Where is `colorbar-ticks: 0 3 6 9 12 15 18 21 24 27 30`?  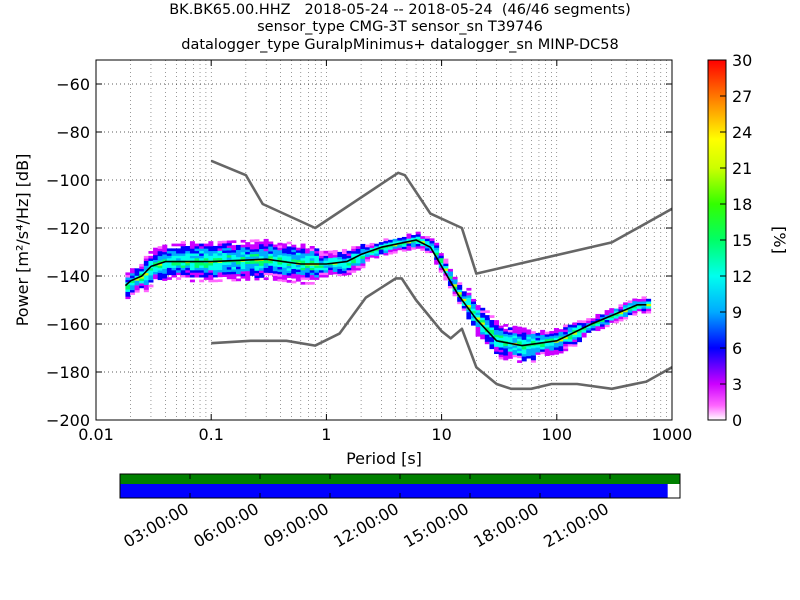
colorbar-ticks: 0 3 6 9 12 15 18 21 24 27 30 is located at coordinates (736, 240).